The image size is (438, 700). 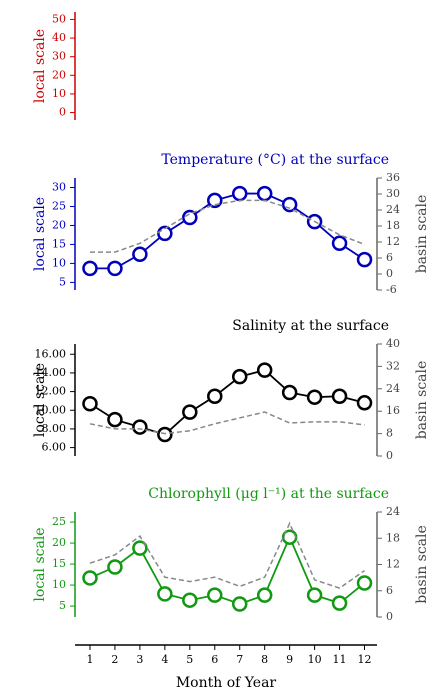 What do you see at coordinates (310, 326) in the screenshot?
I see `panel-title: Salinity at the surface` at bounding box center [310, 326].